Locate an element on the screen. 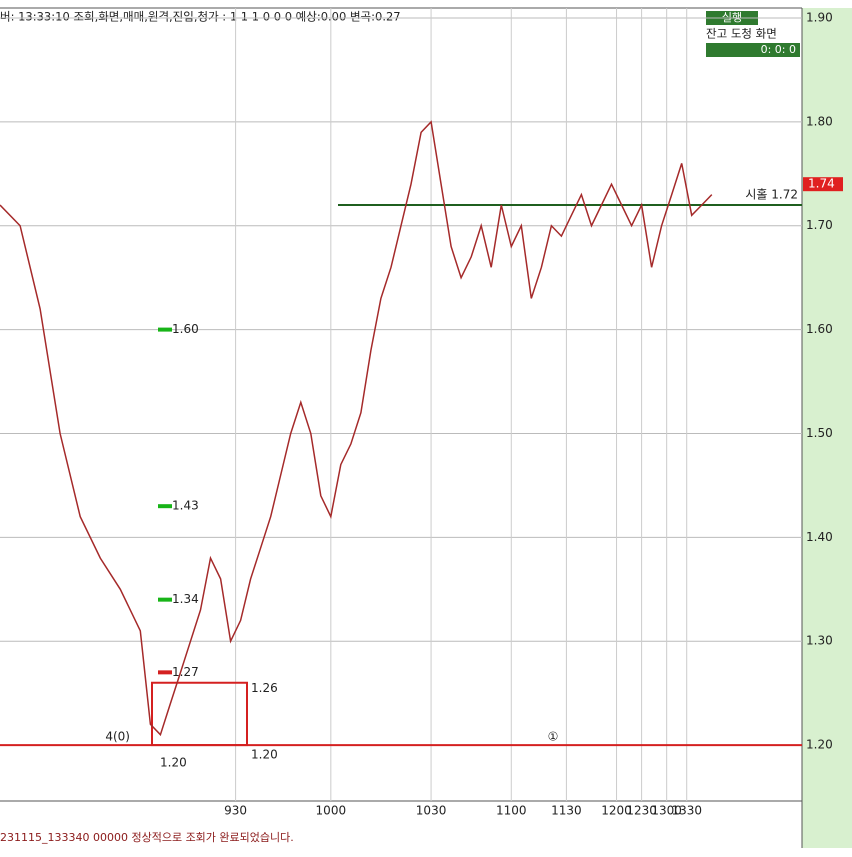 The height and width of the screenshot is (857, 852). x-tick-label: 1330 is located at coordinates (686, 811).